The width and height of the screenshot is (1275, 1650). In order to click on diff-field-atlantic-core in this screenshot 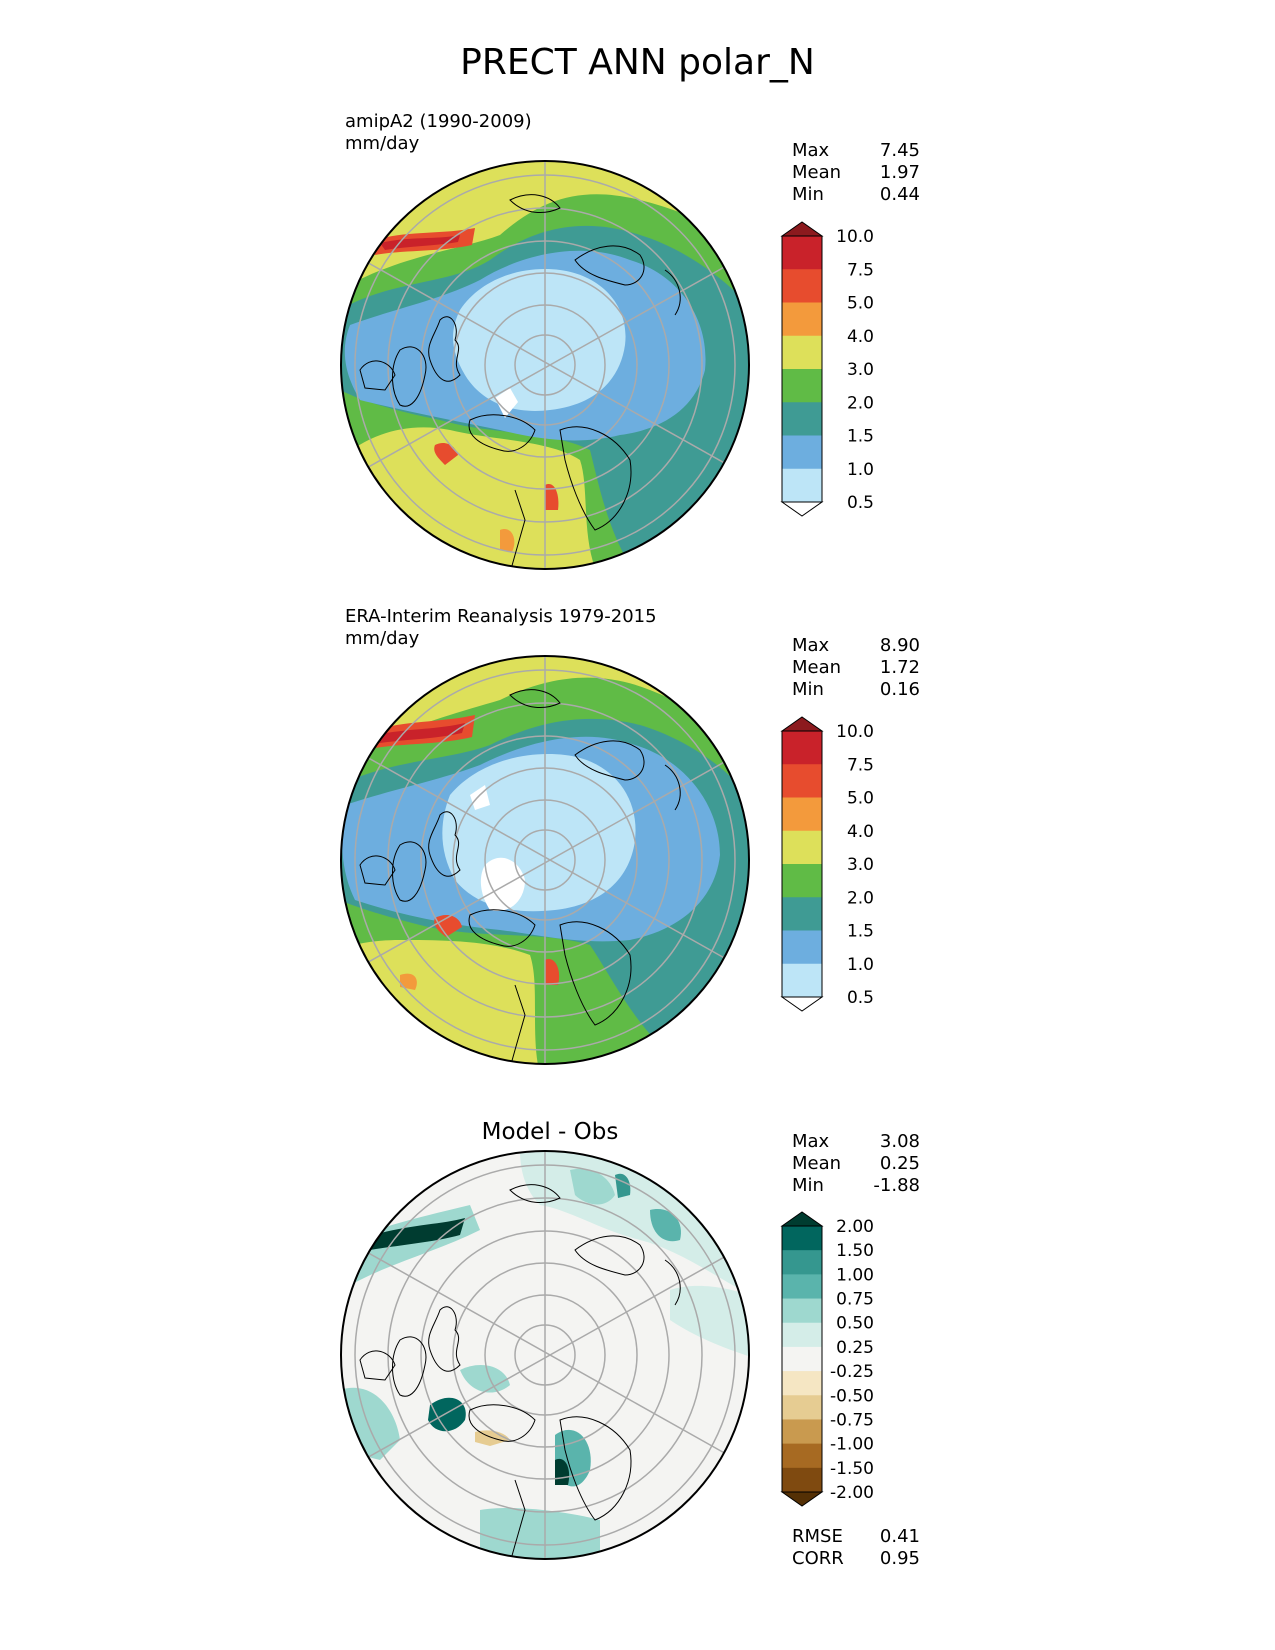, I will do `click(415, 1234)`.